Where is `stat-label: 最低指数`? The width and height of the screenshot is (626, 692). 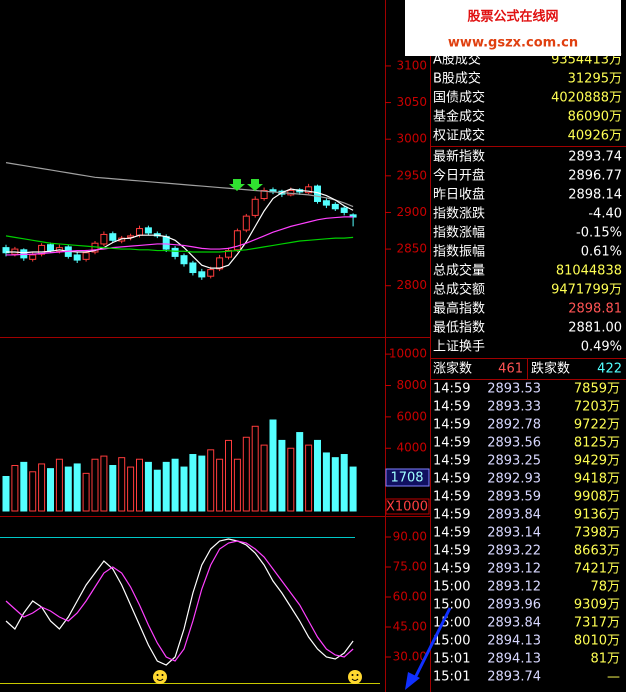 stat-label: 最低指数 is located at coordinates (459, 328).